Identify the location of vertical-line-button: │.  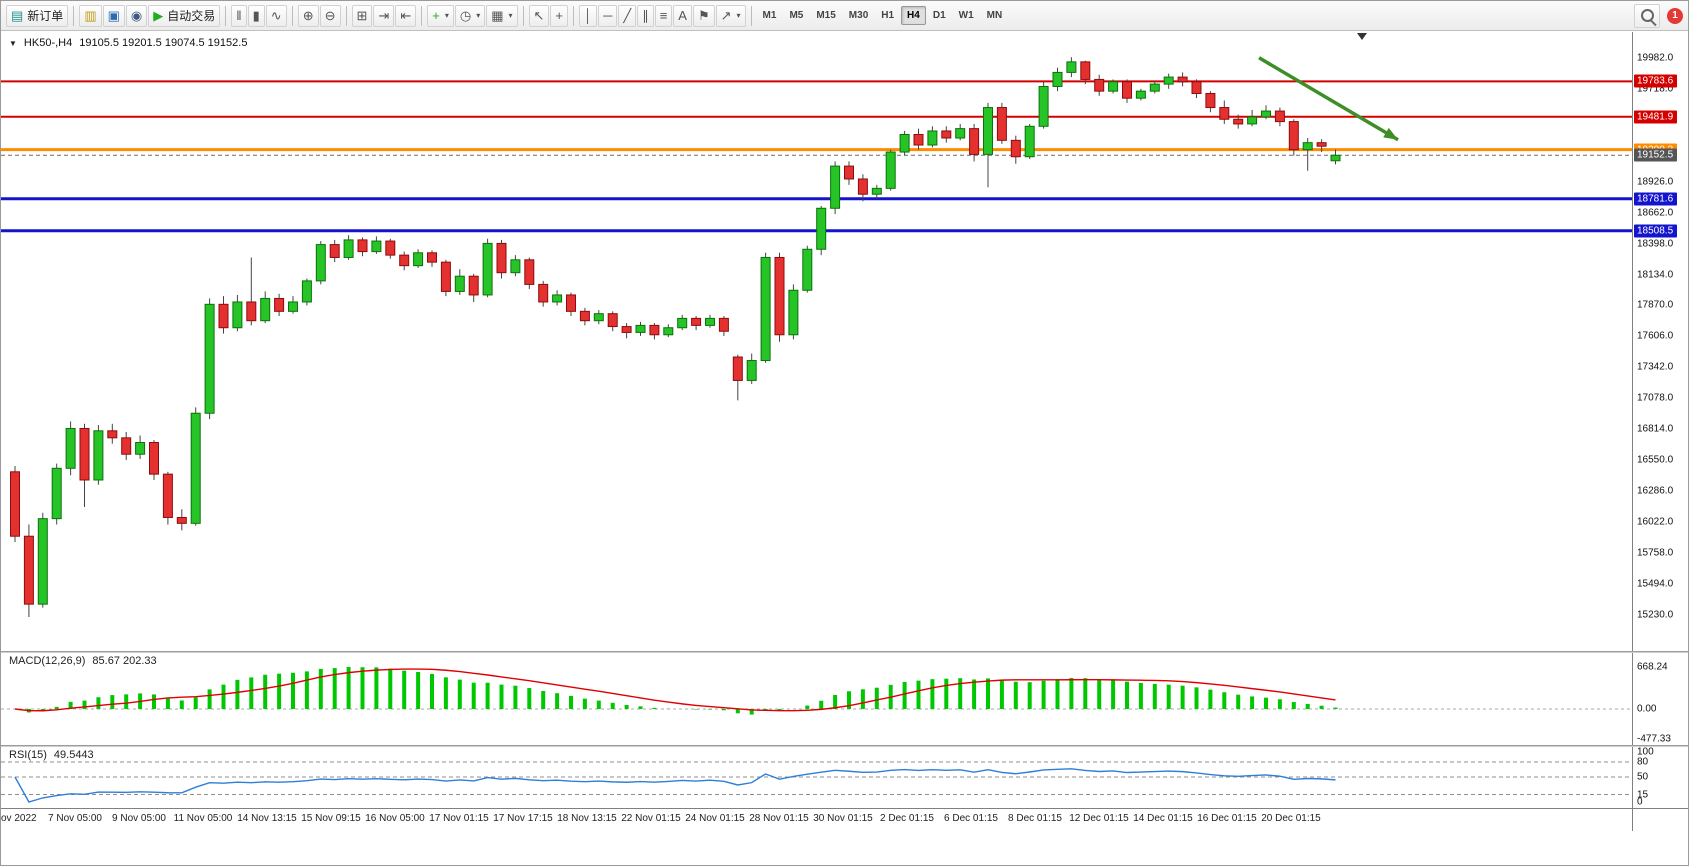
(588, 15).